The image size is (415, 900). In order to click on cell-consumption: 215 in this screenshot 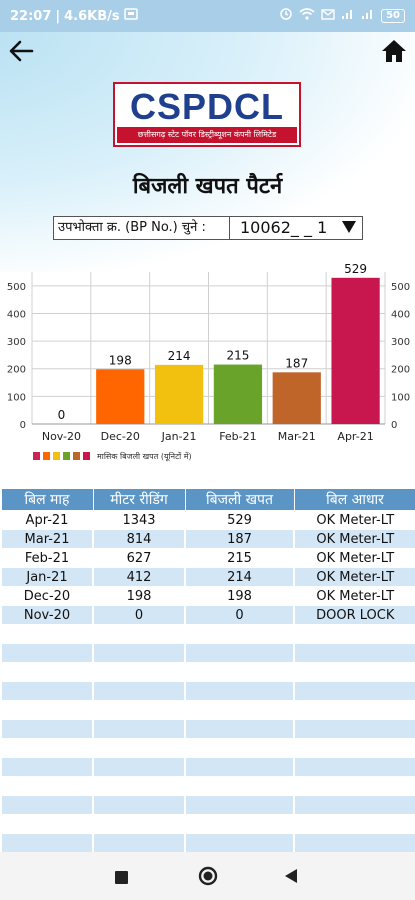, I will do `click(239, 558)`.